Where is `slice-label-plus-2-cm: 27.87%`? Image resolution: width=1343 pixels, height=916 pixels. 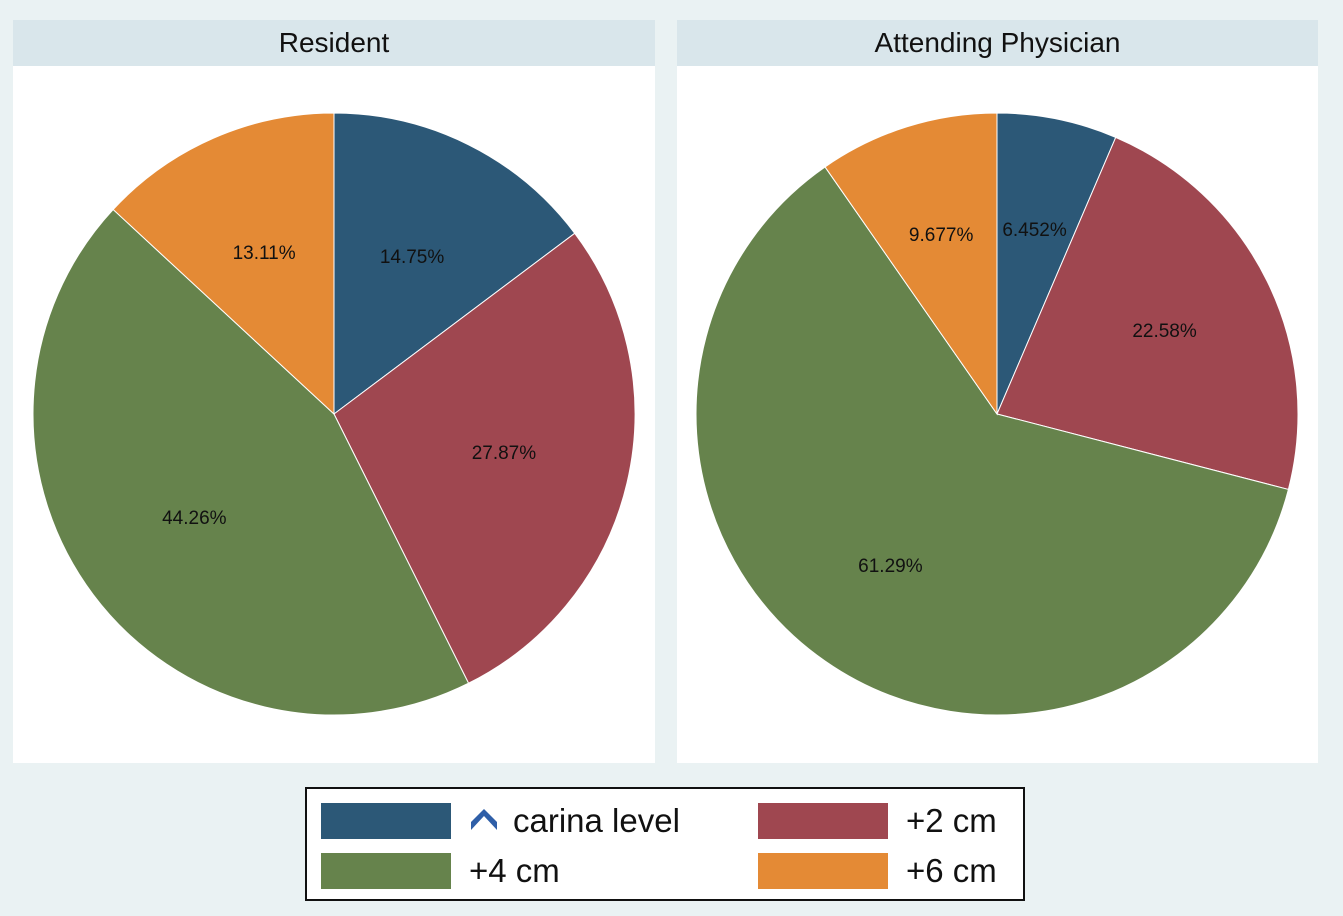
slice-label-plus-2-cm: 27.87% is located at coordinates (504, 453).